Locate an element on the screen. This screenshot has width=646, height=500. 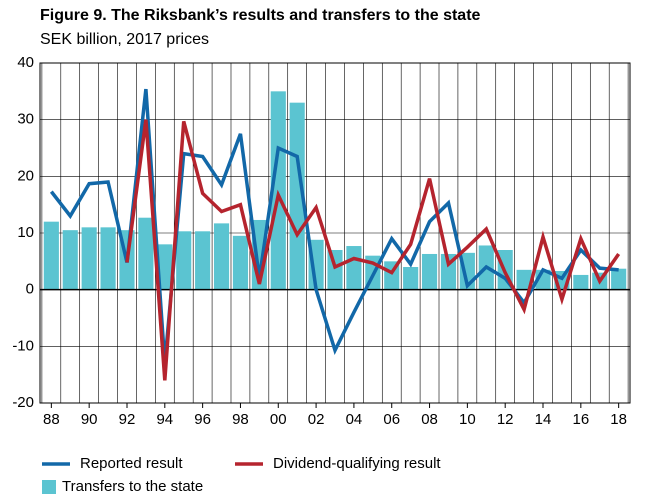
y-tick-label: -10 is located at coordinates (23, 345).